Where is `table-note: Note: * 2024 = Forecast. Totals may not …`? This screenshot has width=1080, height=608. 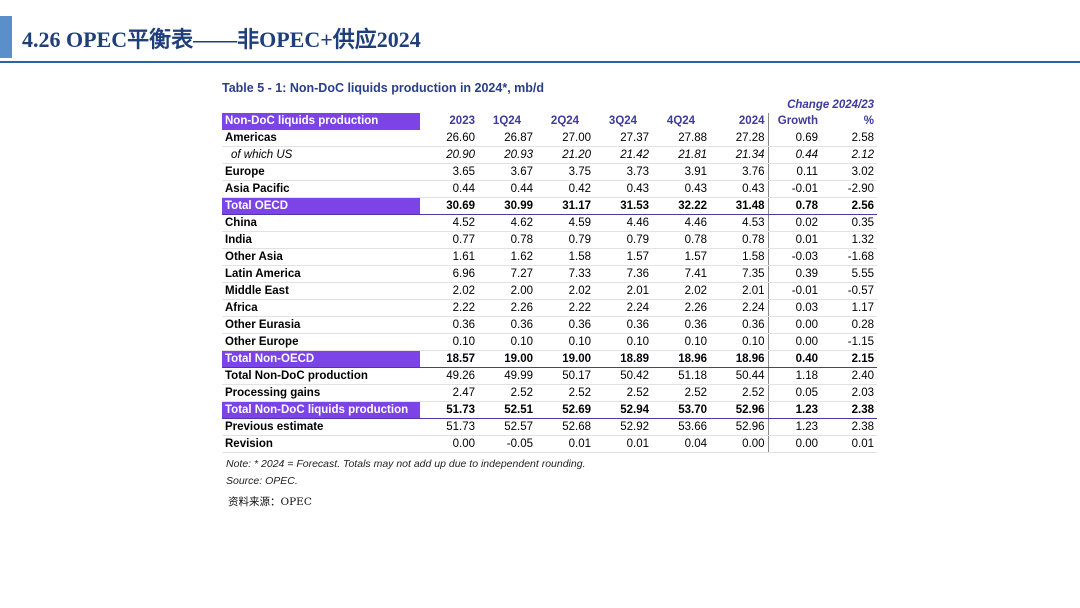 table-note: Note: * 2024 = Forecast. Totals may not … is located at coordinates (406, 464).